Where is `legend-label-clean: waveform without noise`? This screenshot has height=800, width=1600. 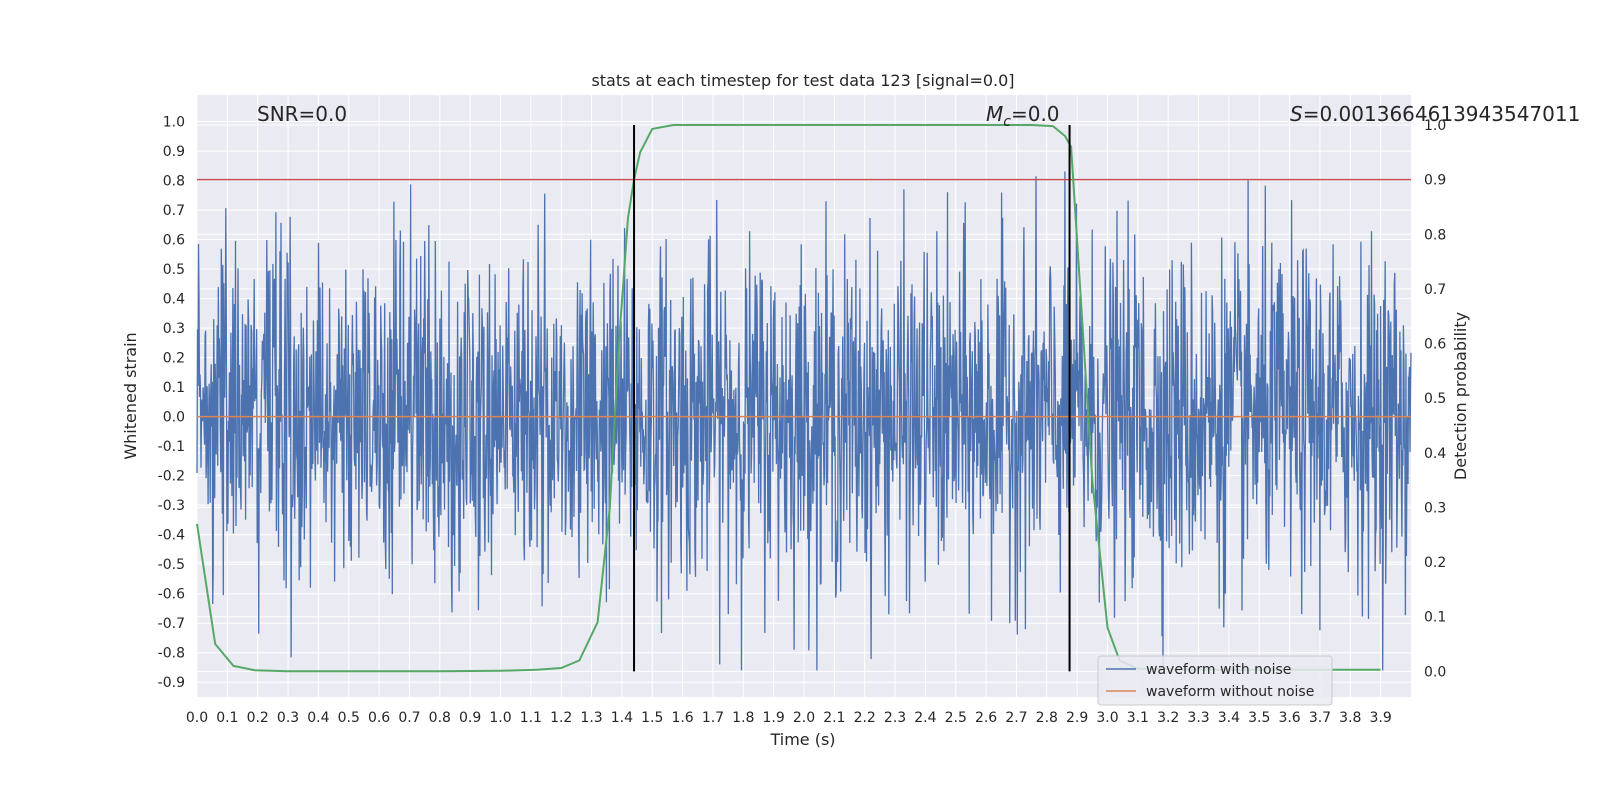
legend-label-clean: waveform without noise is located at coordinates (1230, 692).